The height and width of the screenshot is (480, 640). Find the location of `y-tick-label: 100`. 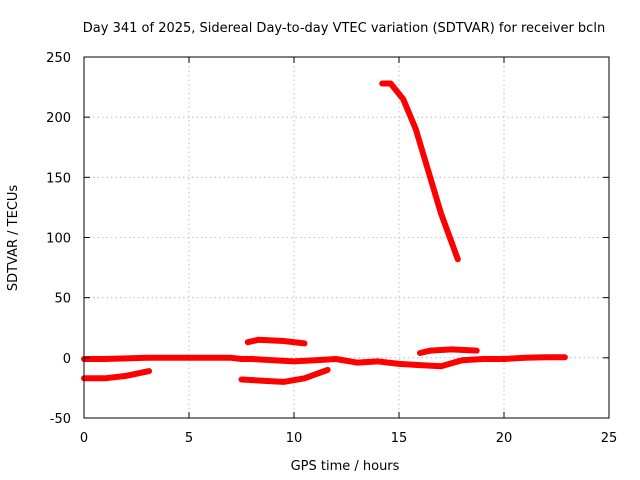

y-tick-label: 100 is located at coordinates (58, 239).